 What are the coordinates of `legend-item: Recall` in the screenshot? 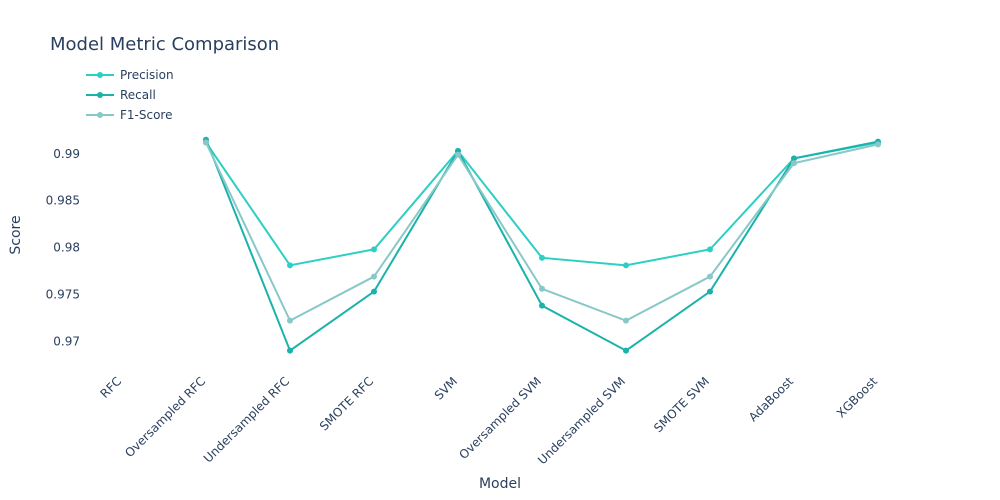 It's located at (121, 95).